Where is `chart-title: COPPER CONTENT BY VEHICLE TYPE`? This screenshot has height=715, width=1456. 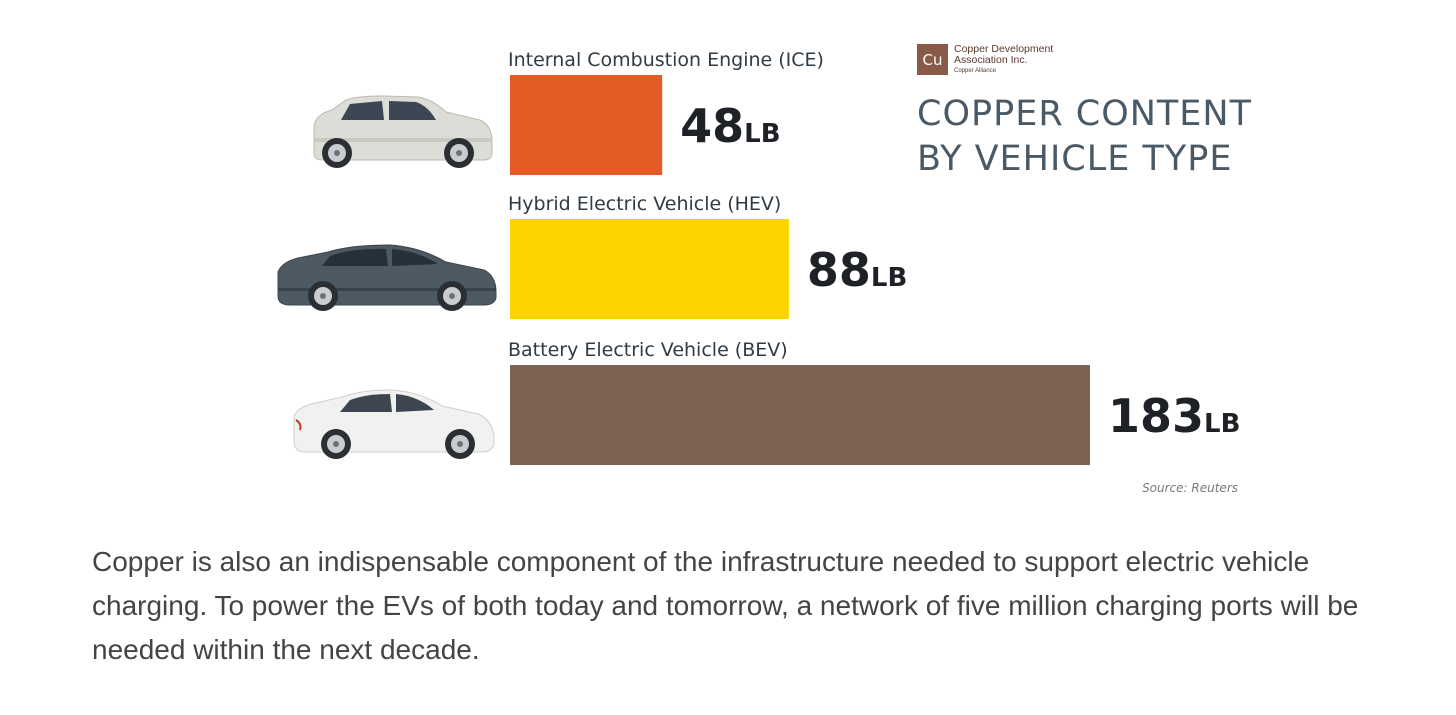 chart-title: COPPER CONTENT BY VEHICLE TYPE is located at coordinates (1117, 137).